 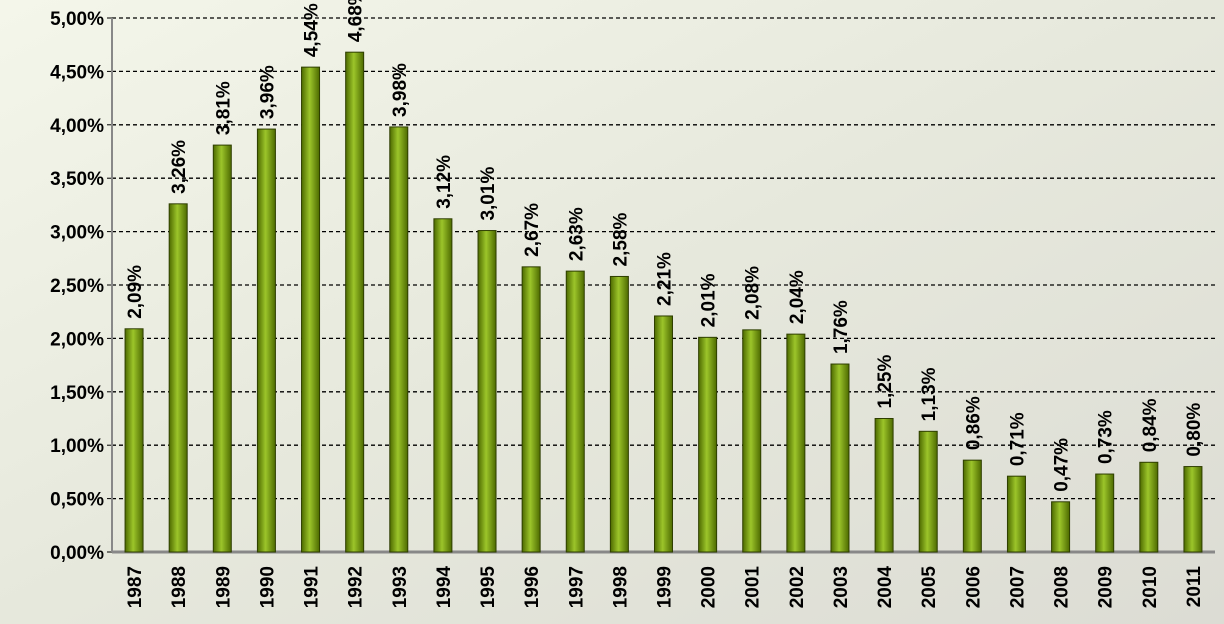 What do you see at coordinates (1194, 430) in the screenshot?
I see `value-label: 0,80%` at bounding box center [1194, 430].